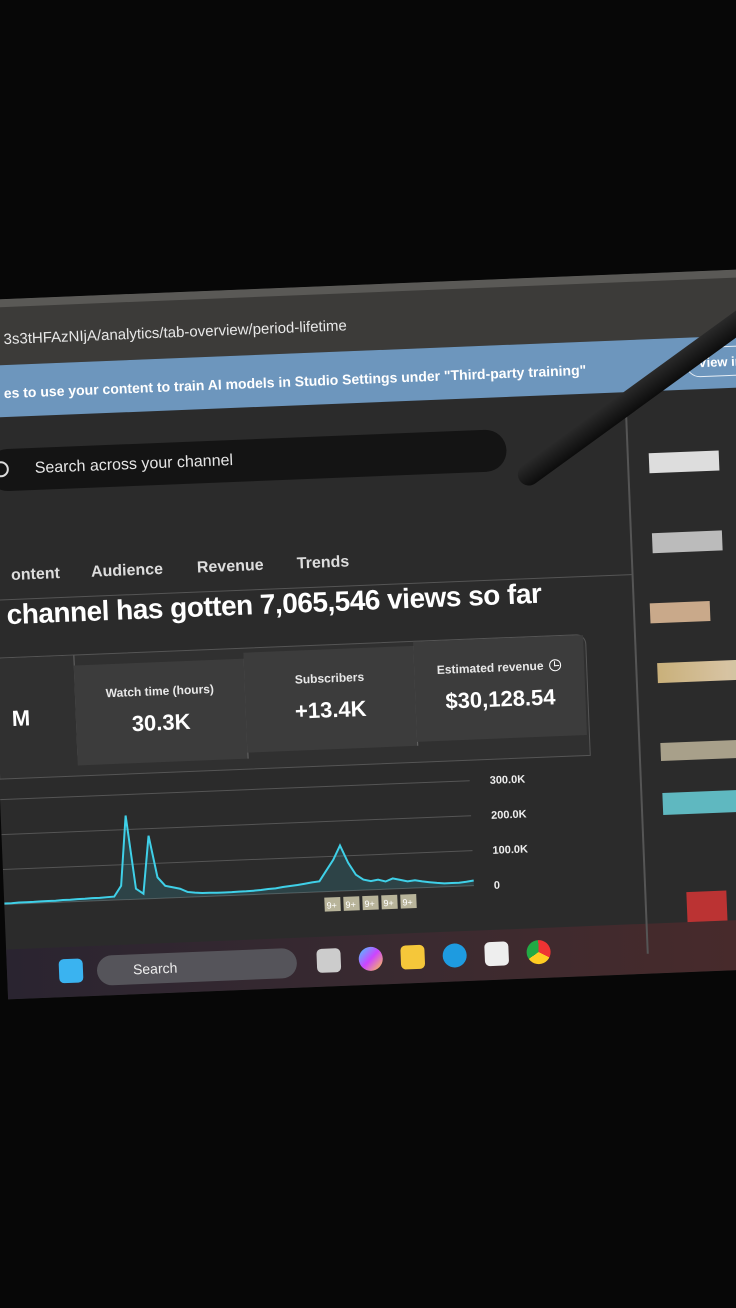 This screenshot has width=736, height=1308. I want to click on y-tick-label: 100.0K, so click(510, 849).